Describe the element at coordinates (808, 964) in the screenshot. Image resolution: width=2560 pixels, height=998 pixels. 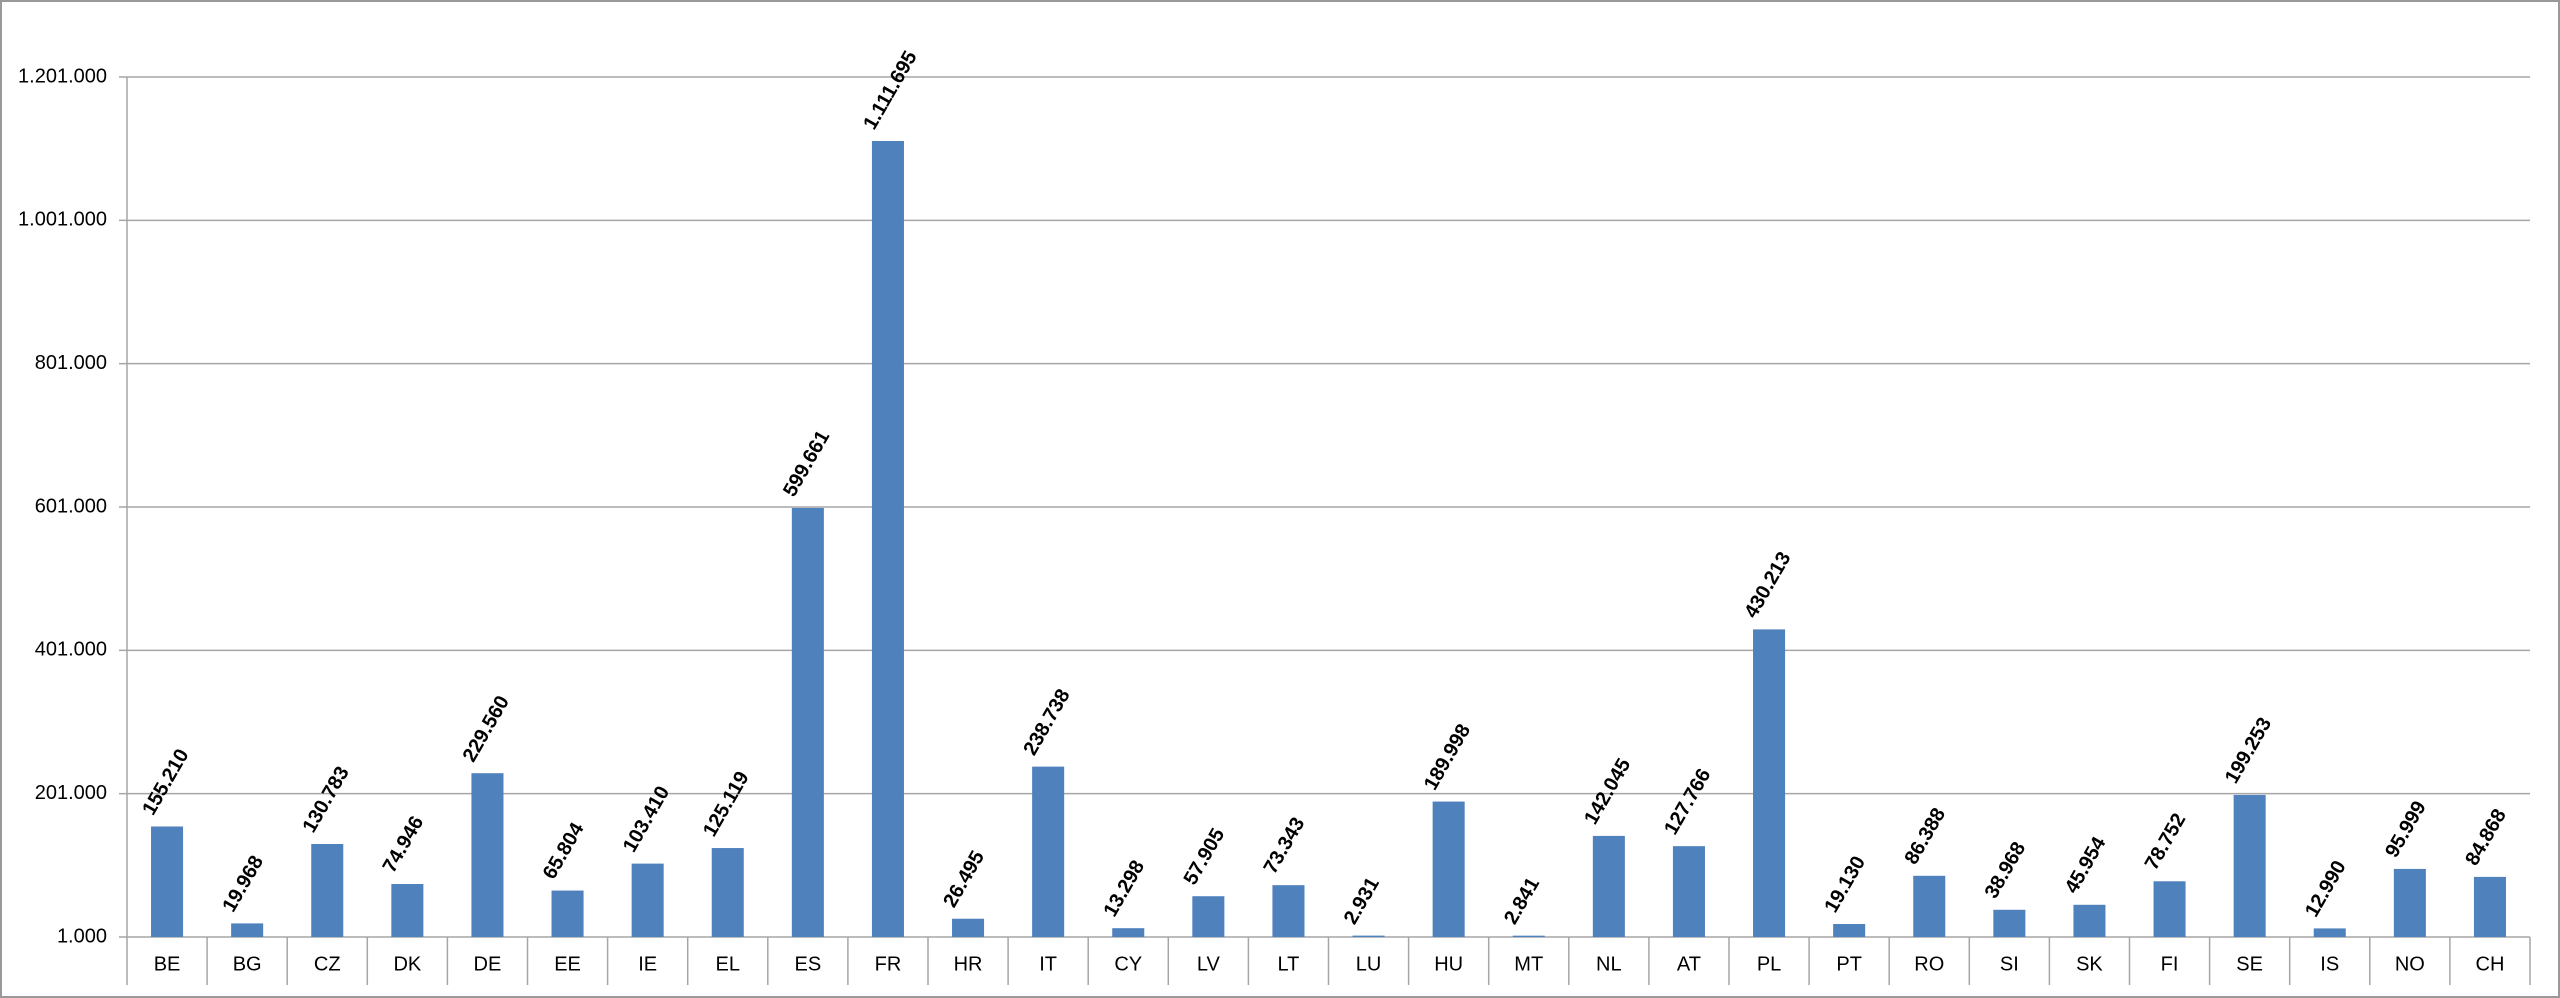
I see `x-tick-label: ES` at that location.